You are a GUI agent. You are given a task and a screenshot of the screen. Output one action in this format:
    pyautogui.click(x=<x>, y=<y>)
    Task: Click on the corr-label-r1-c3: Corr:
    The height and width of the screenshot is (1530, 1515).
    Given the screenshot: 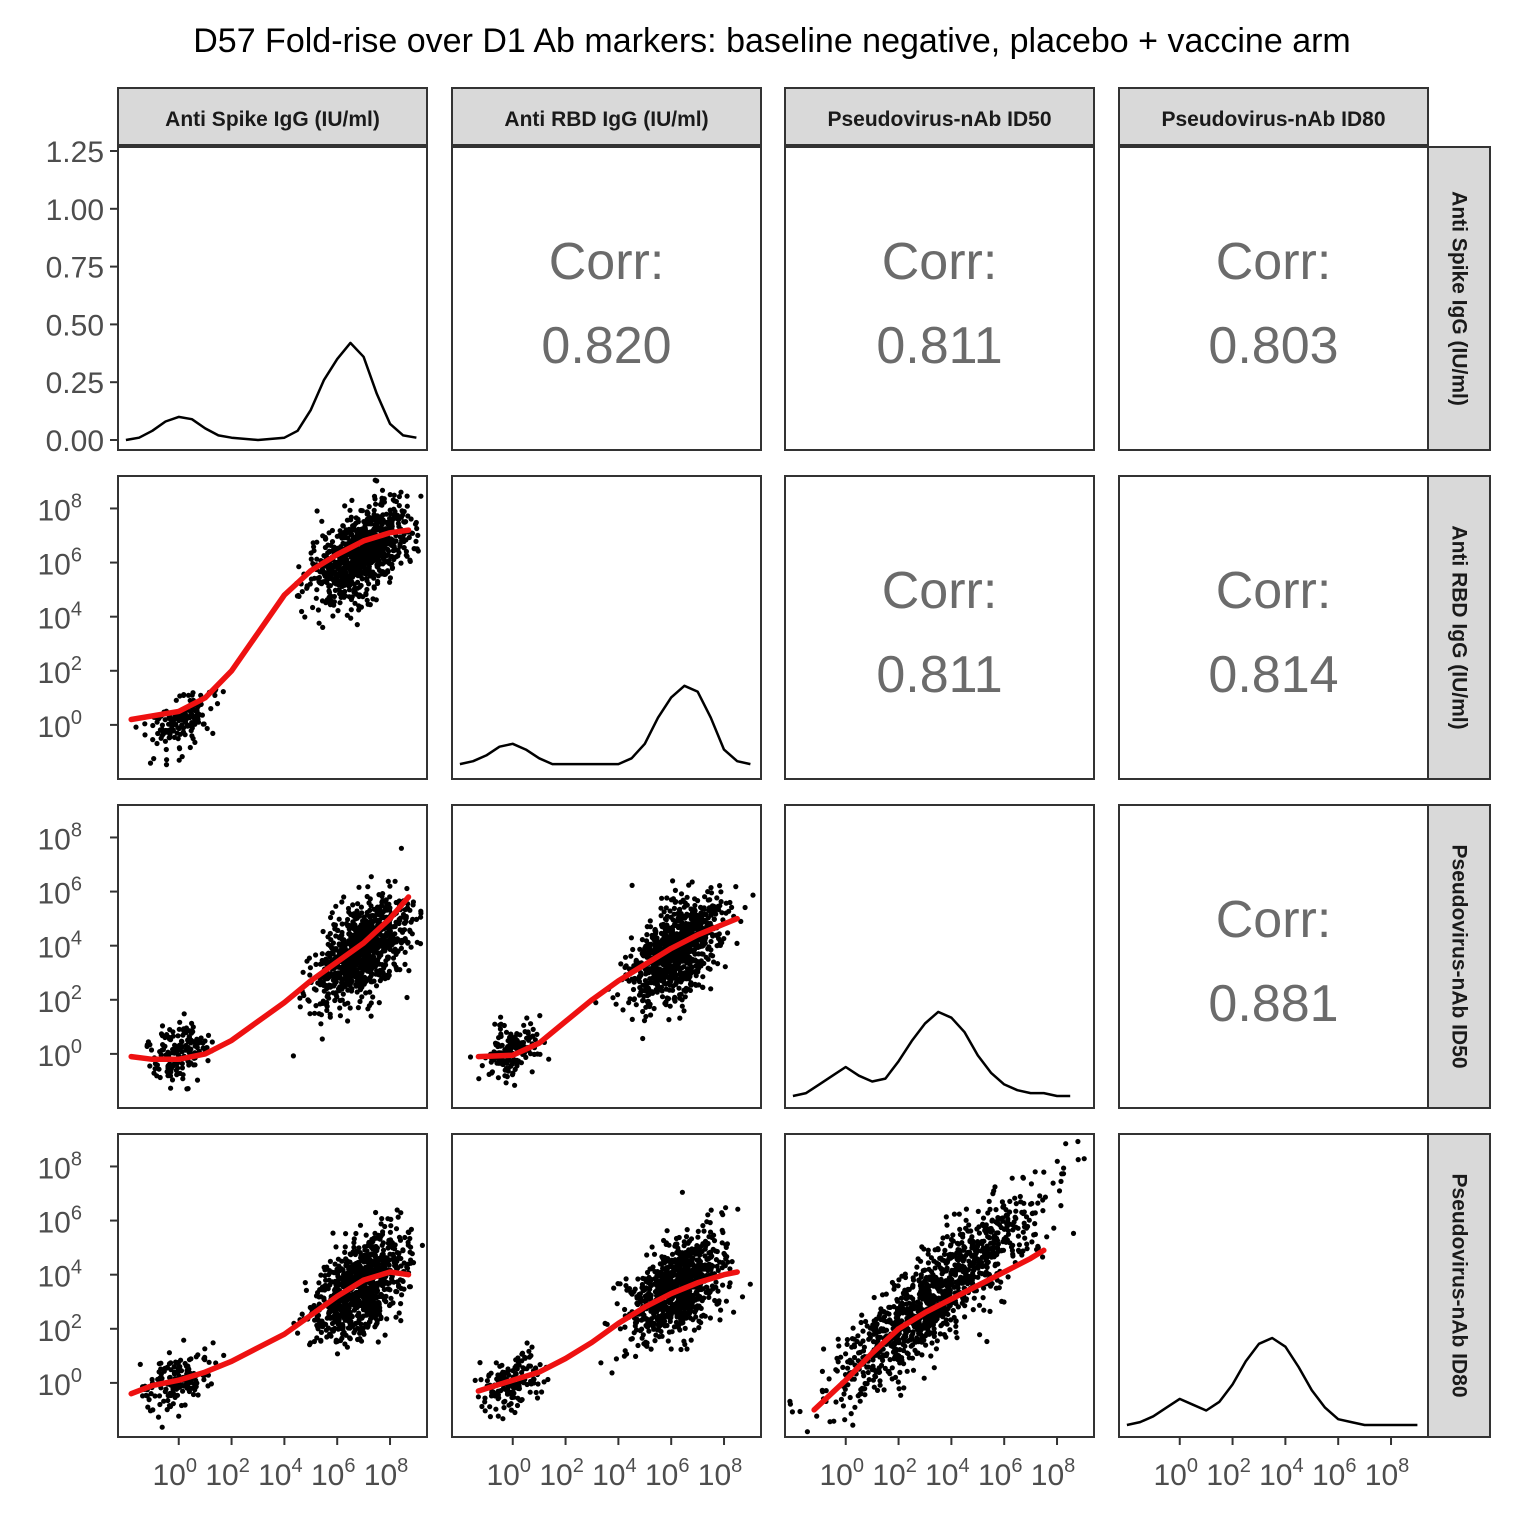 What is the action you would take?
    pyautogui.click(x=1274, y=591)
    